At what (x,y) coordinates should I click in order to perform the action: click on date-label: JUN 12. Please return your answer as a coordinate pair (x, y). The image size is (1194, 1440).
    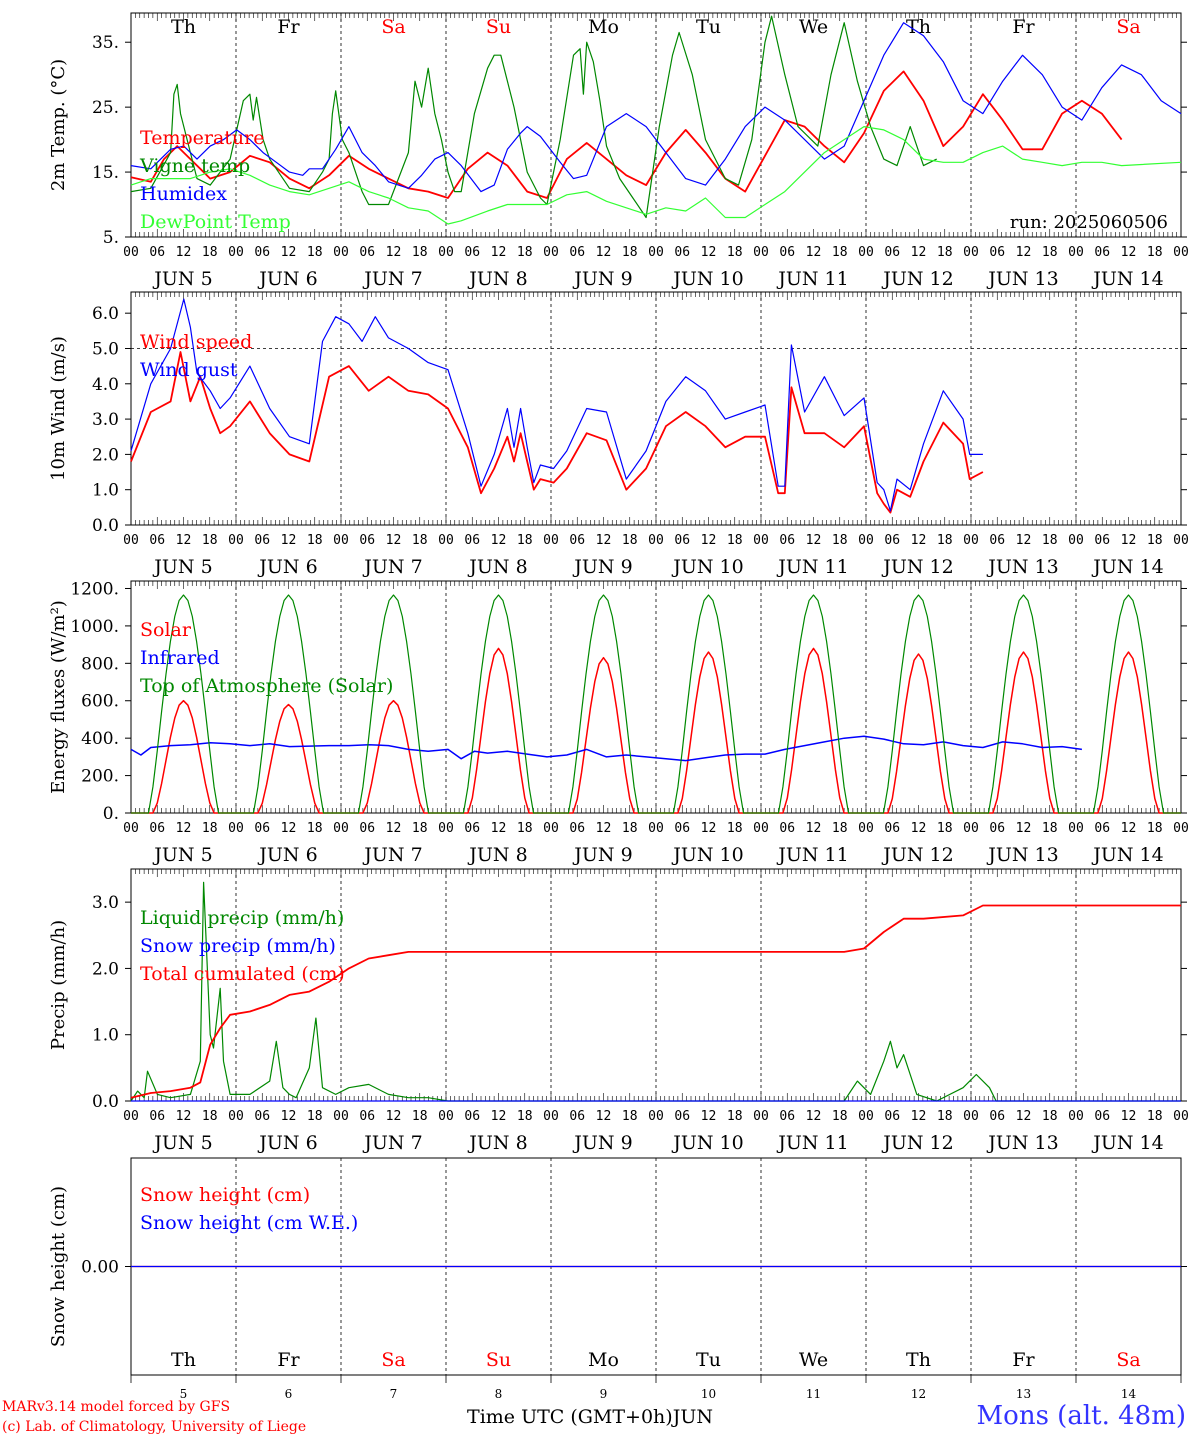
    Looking at the image, I should click on (917, 567).